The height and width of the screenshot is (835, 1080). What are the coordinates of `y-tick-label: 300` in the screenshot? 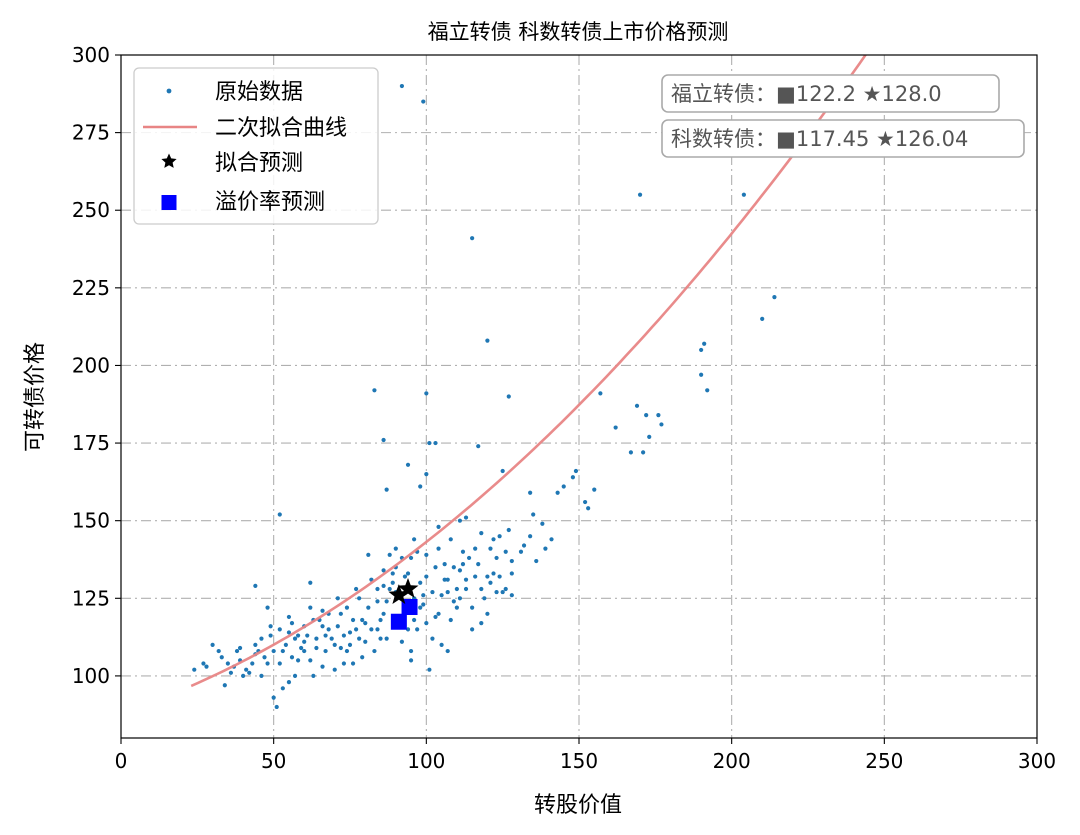 It's located at (91, 55).